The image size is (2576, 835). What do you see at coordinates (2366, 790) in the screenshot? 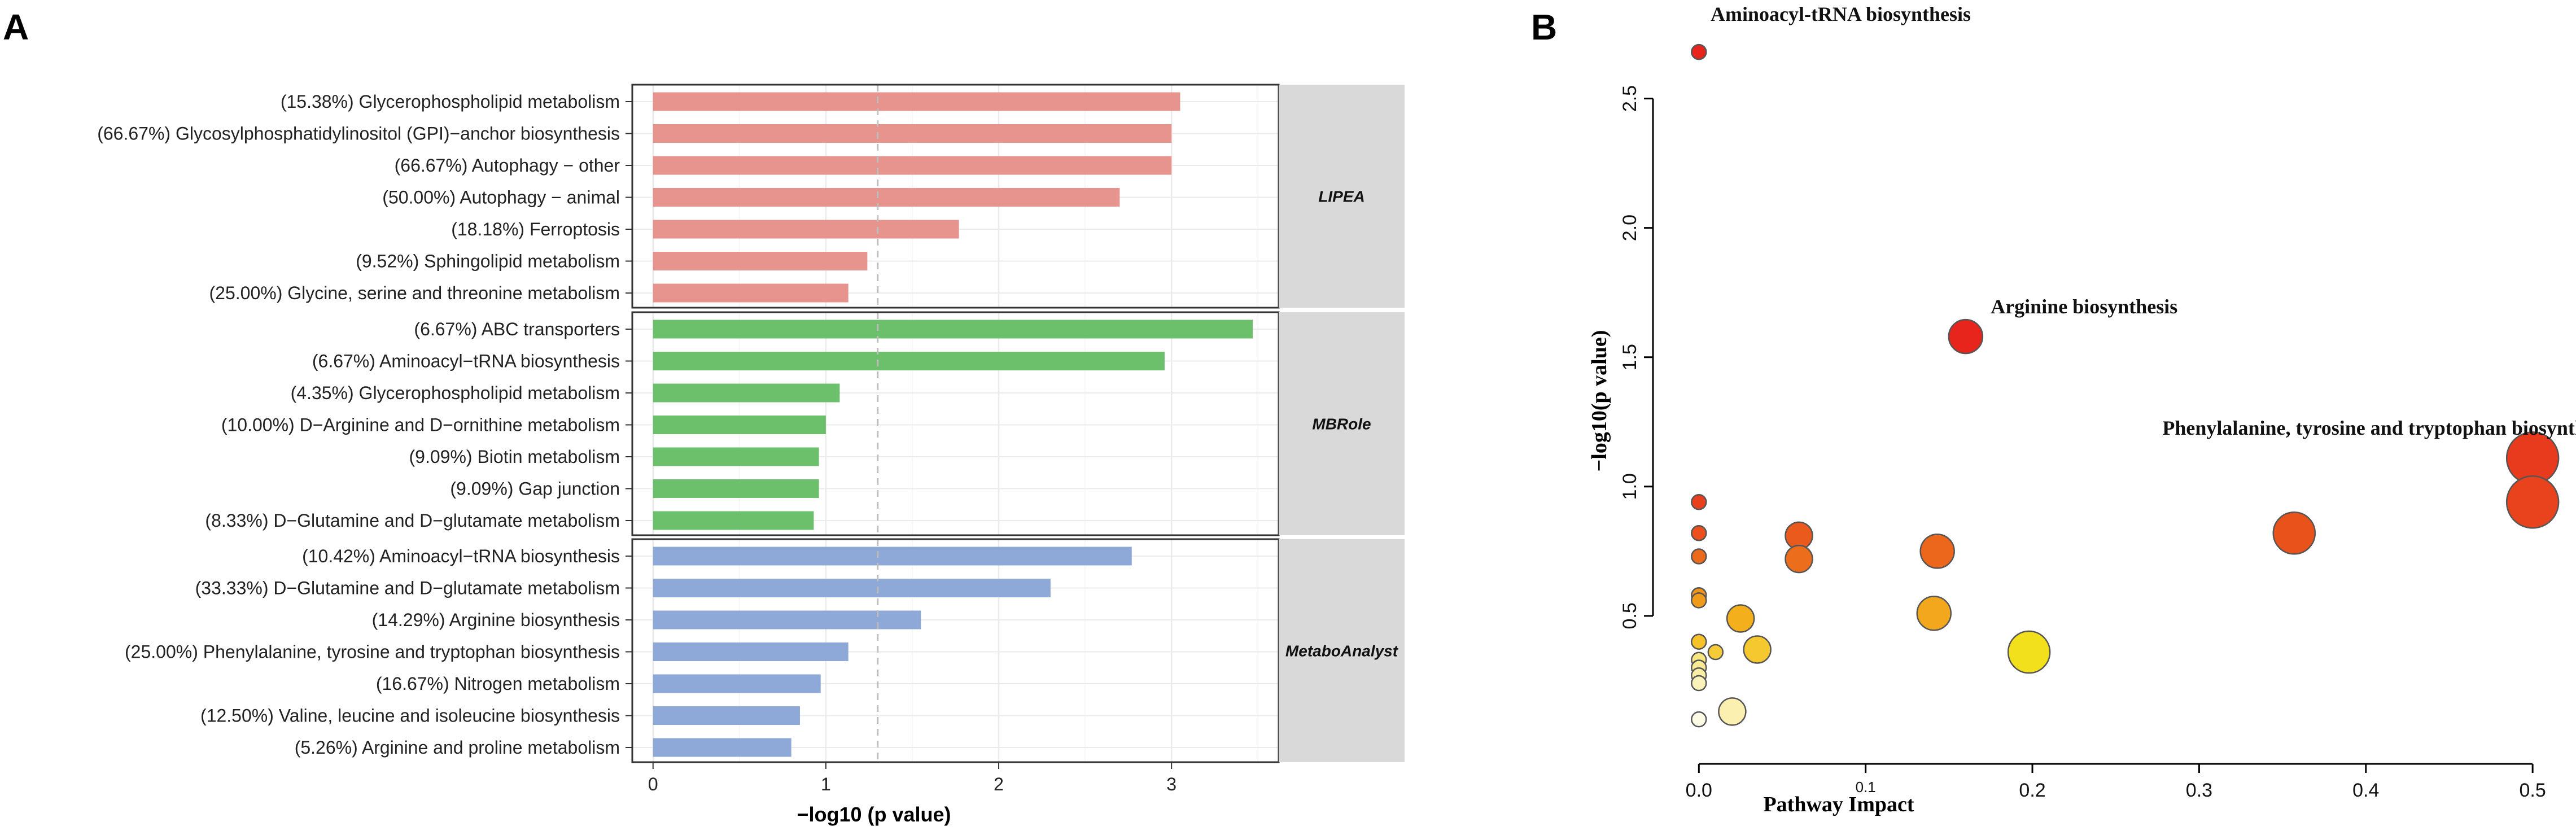
I see `x-tick-label: 0.4` at bounding box center [2366, 790].